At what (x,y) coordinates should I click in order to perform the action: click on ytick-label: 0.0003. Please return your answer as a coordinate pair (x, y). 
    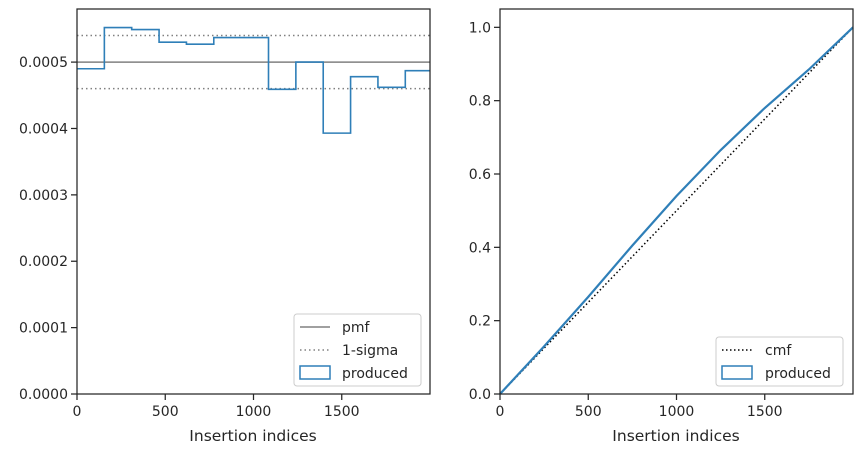
    Looking at the image, I should click on (43, 196).